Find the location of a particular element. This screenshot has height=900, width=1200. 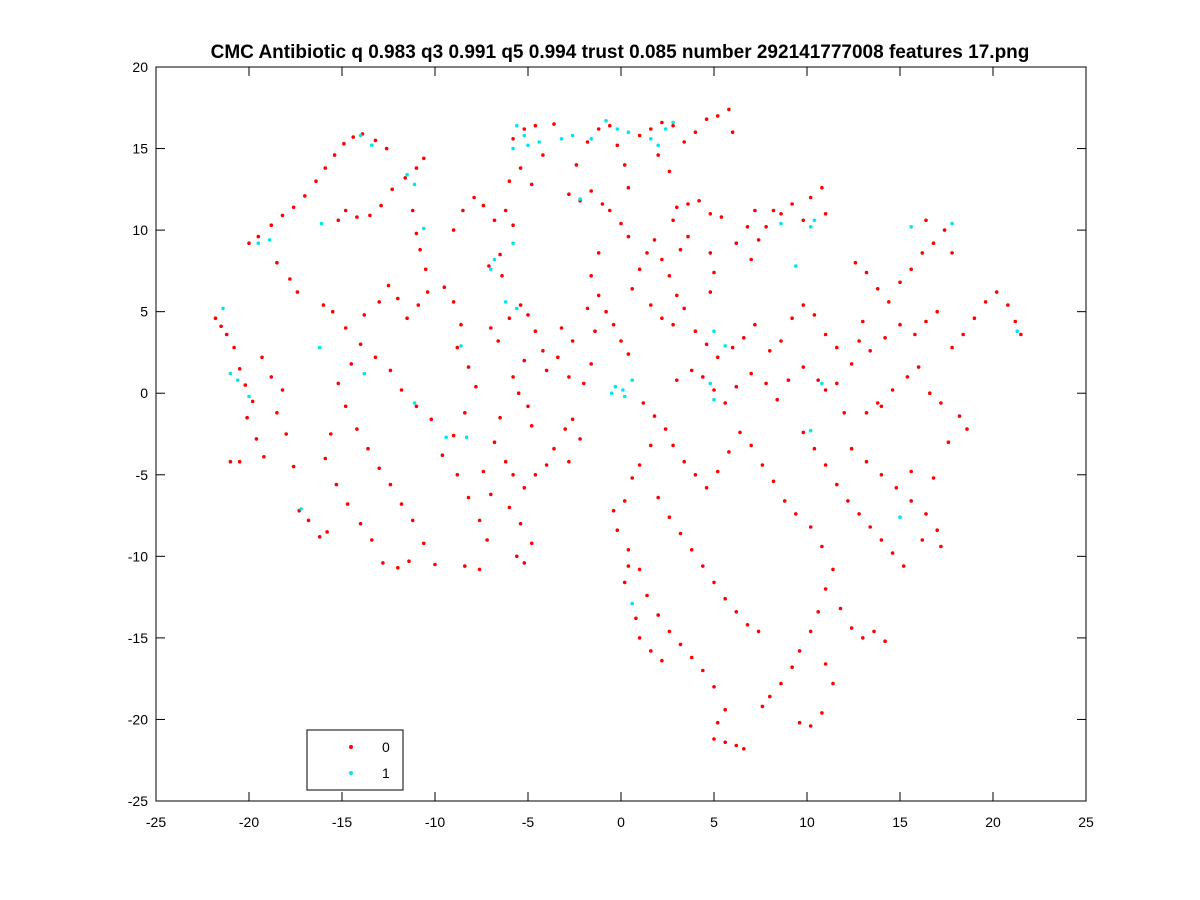

legend-label-0: 0 is located at coordinates (386, 747).